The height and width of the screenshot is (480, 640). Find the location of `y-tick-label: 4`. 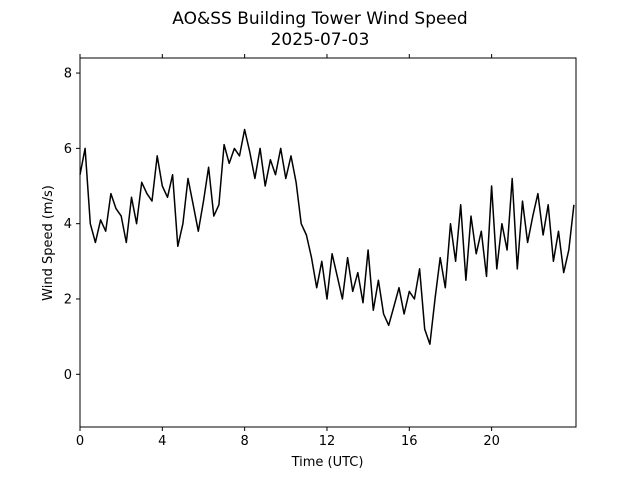

y-tick-label: 4 is located at coordinates (68, 224).